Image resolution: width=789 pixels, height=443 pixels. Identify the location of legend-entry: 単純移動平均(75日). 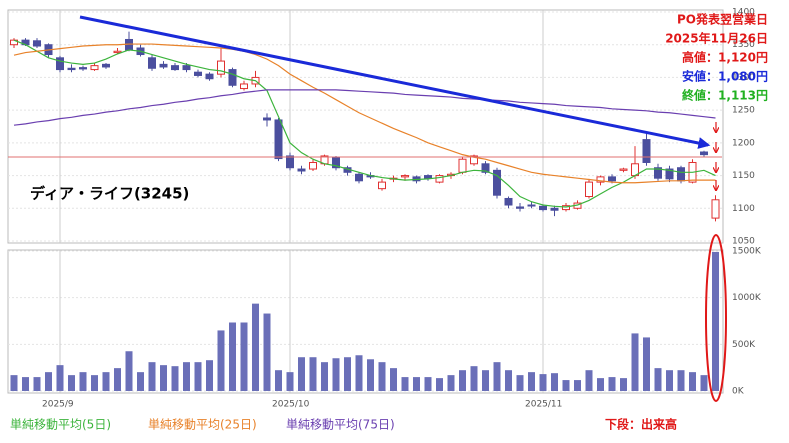
(340, 425).